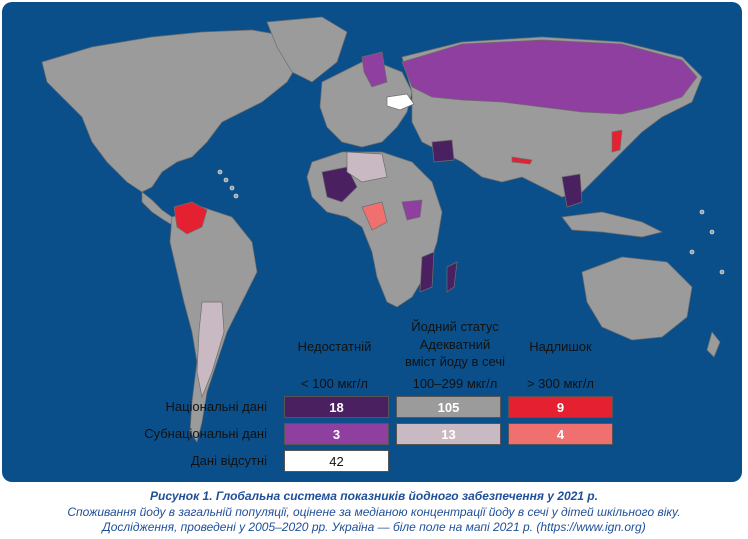 Image resolution: width=748 pixels, height=539 pixels. Describe the element at coordinates (560, 407) in the screenshot. I see `cell-national-excess: 9` at that location.